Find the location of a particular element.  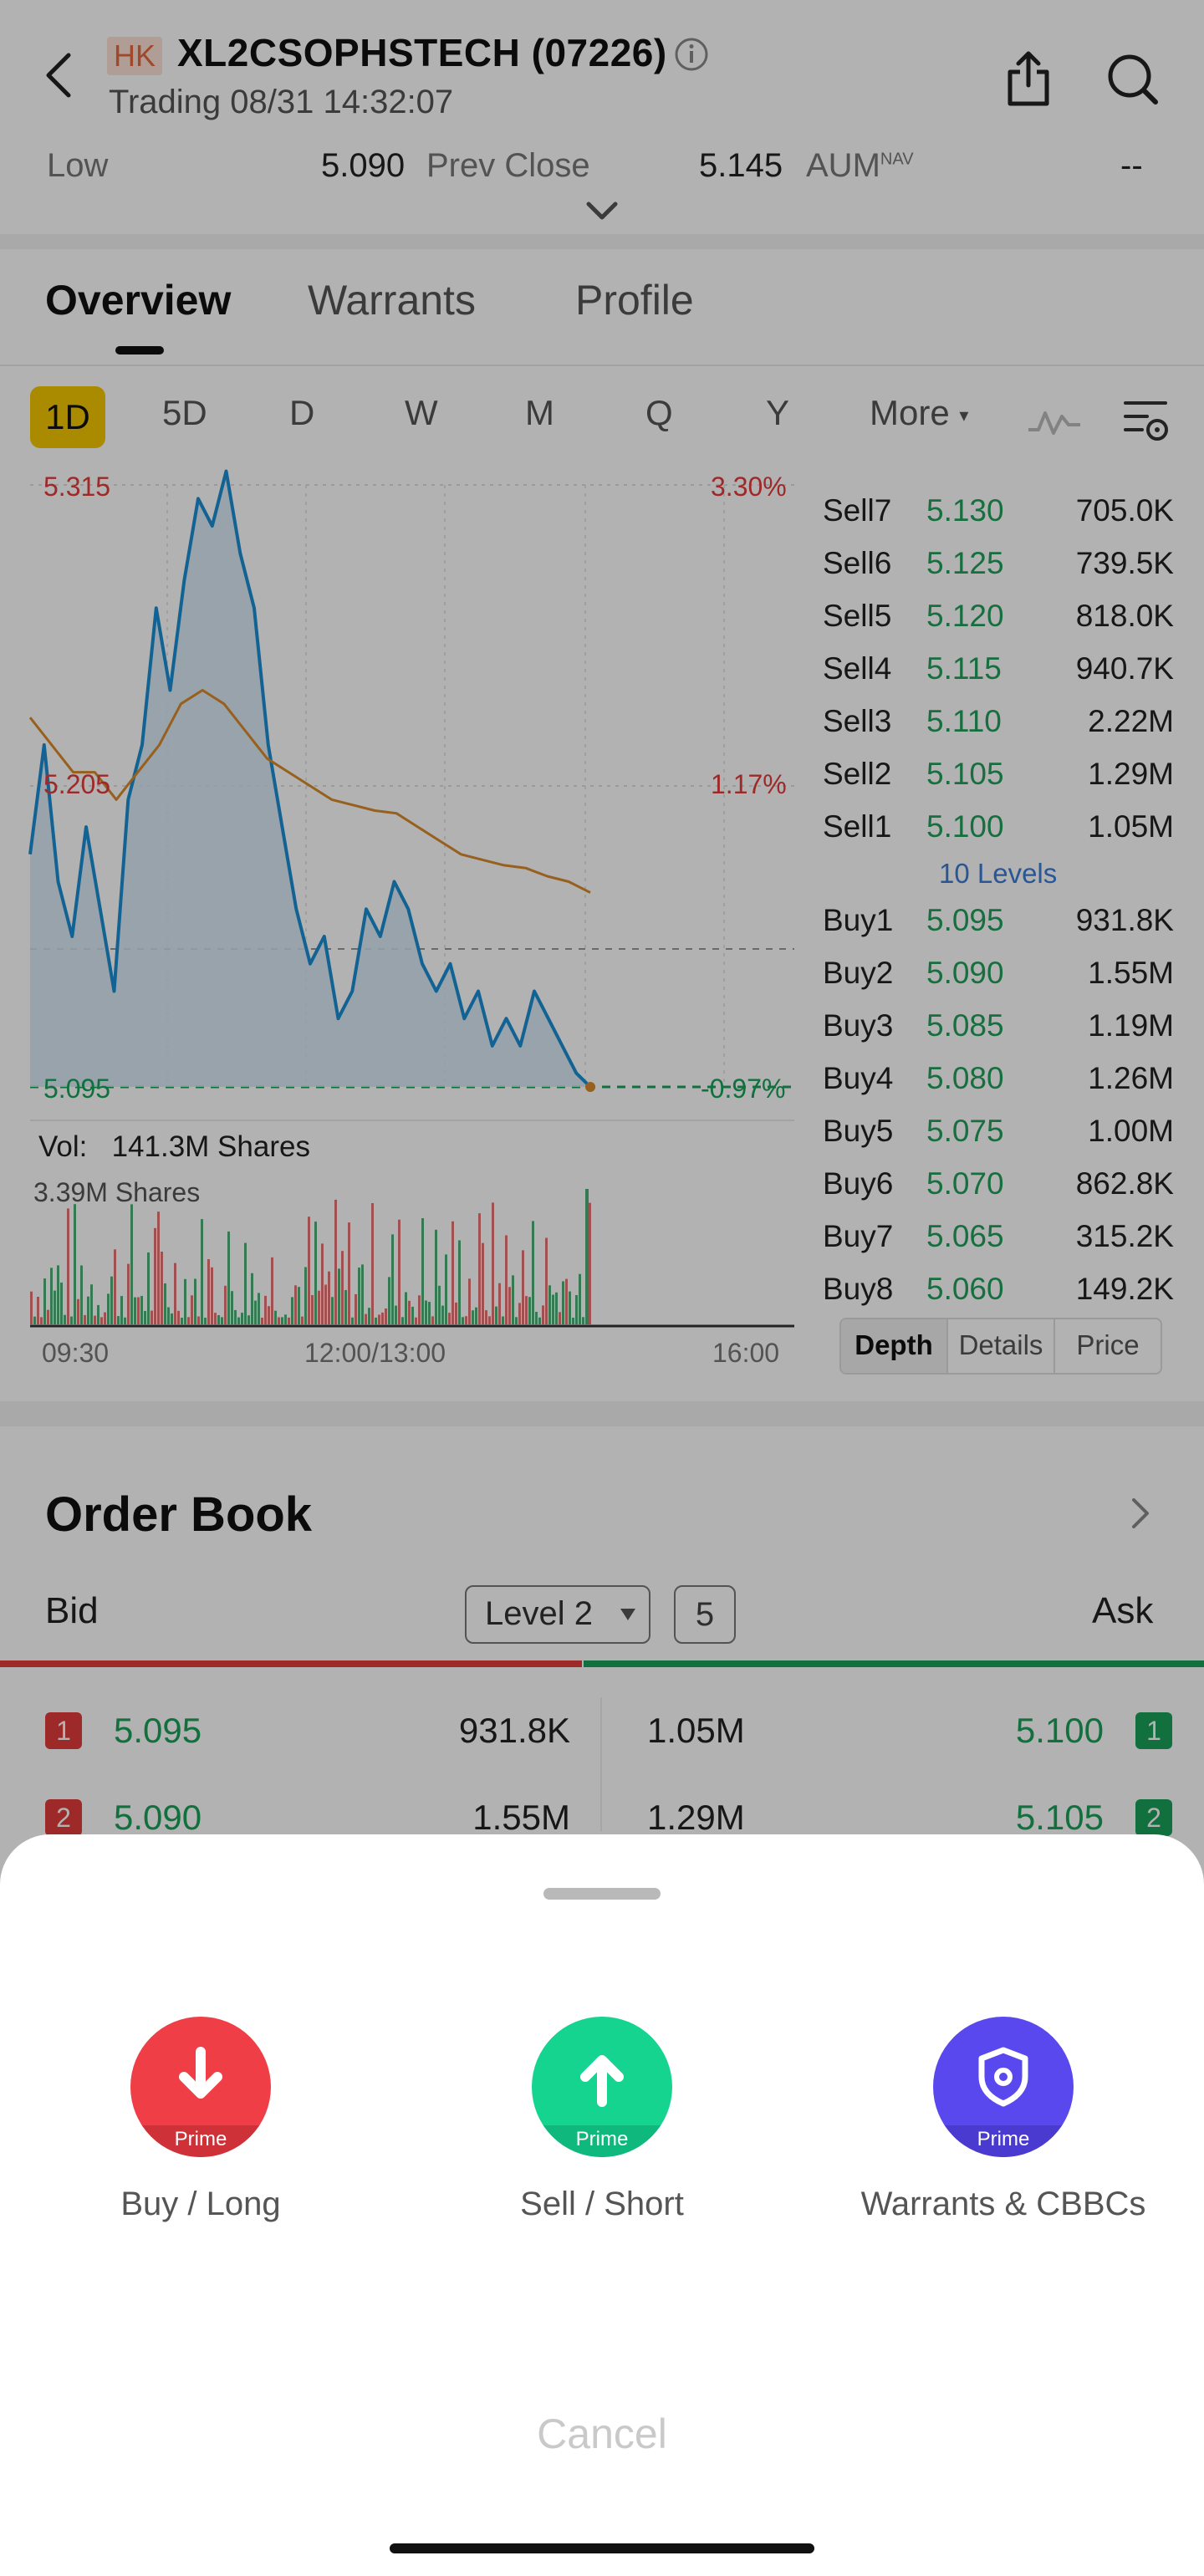

depth-volume: 818.0K is located at coordinates (1124, 616).